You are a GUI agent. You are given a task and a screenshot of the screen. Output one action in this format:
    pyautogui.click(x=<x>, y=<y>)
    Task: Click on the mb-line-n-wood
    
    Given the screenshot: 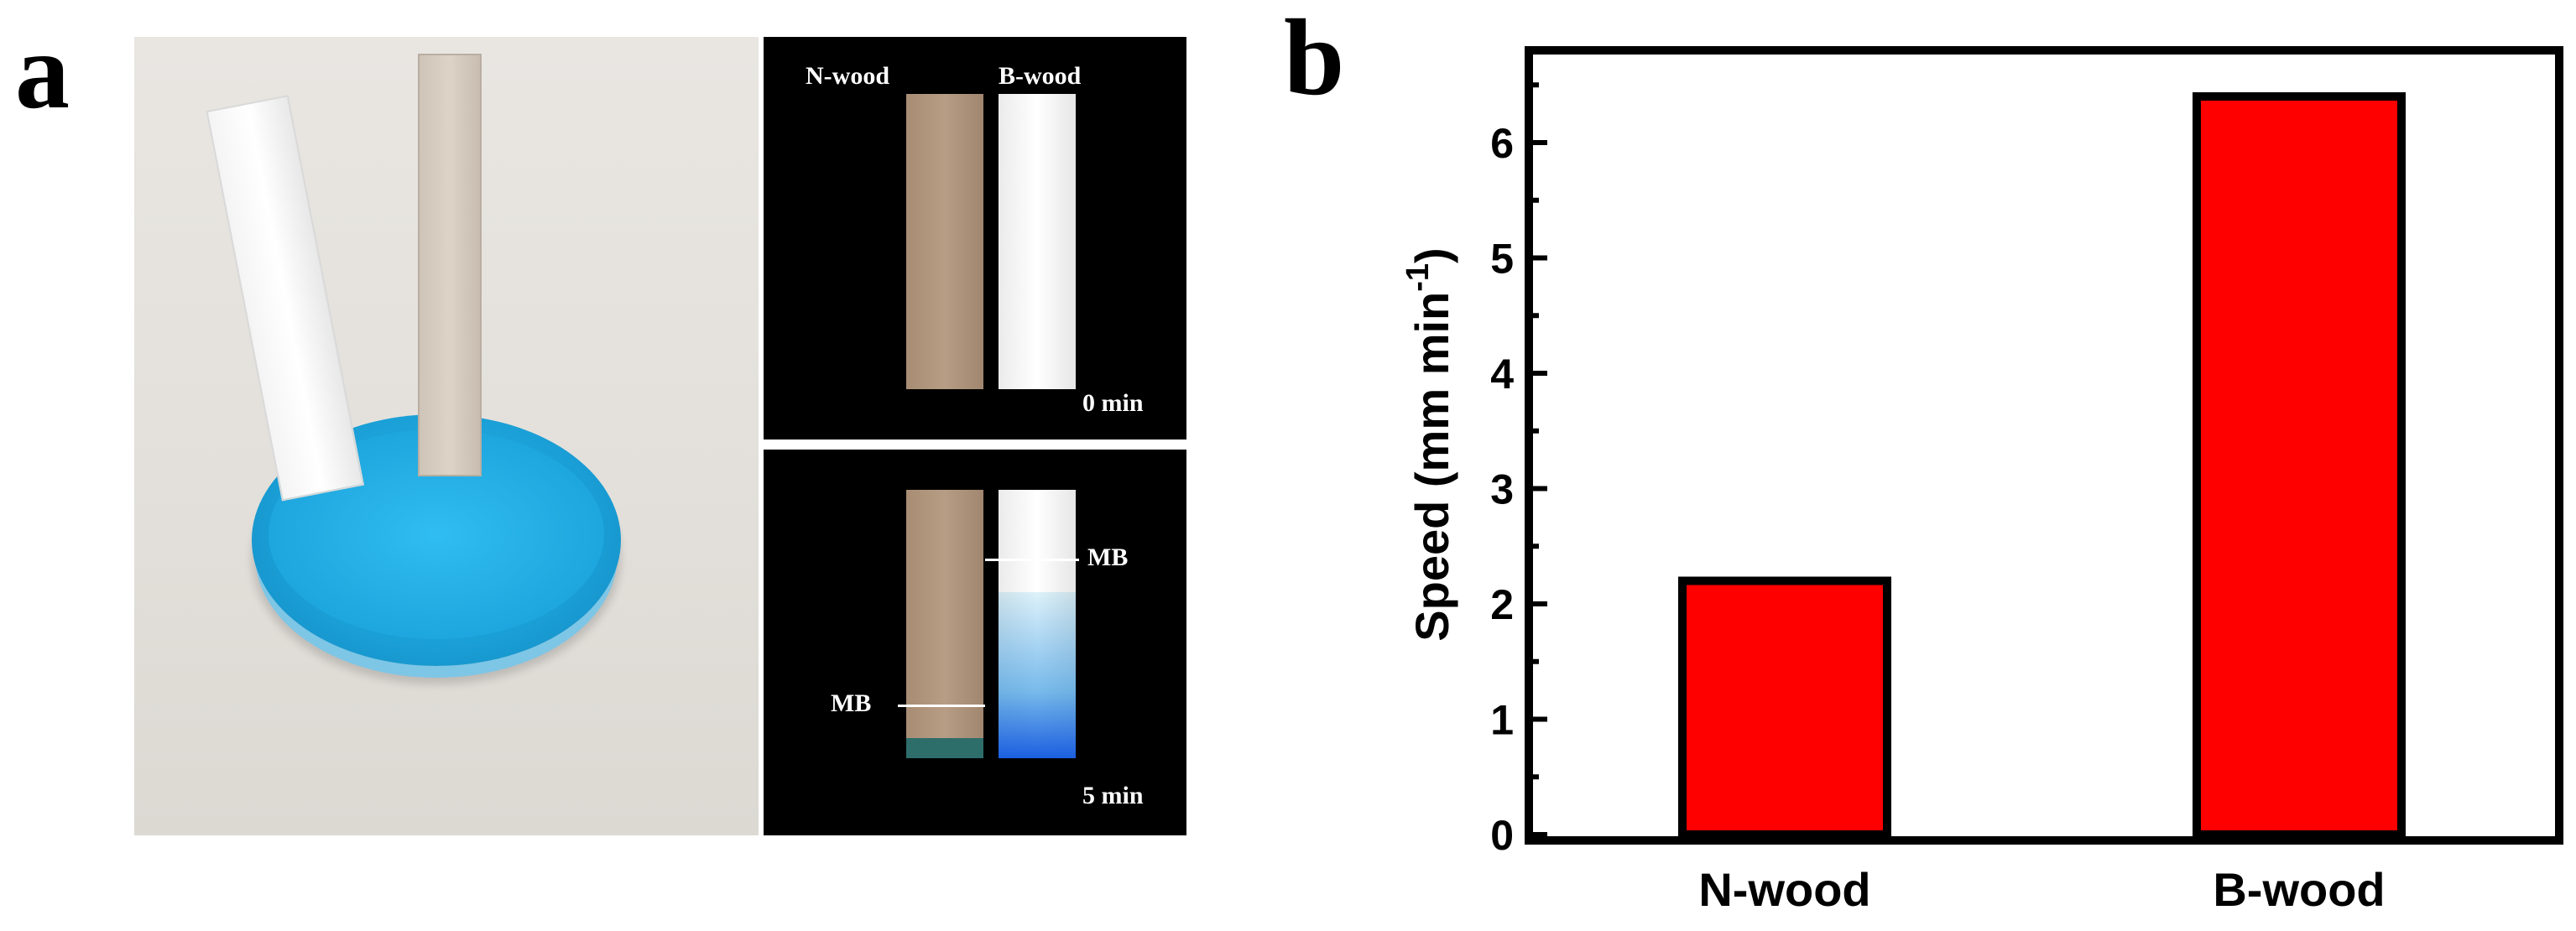 What is the action you would take?
    pyautogui.click(x=941, y=706)
    